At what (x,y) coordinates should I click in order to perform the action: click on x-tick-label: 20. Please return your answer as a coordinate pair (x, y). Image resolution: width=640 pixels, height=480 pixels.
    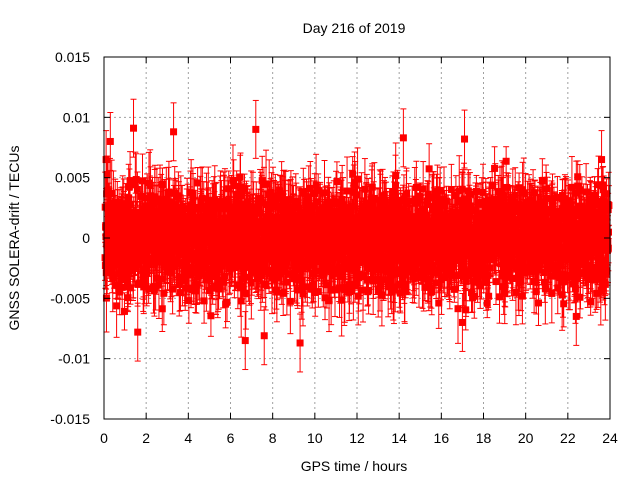
    Looking at the image, I should click on (526, 438).